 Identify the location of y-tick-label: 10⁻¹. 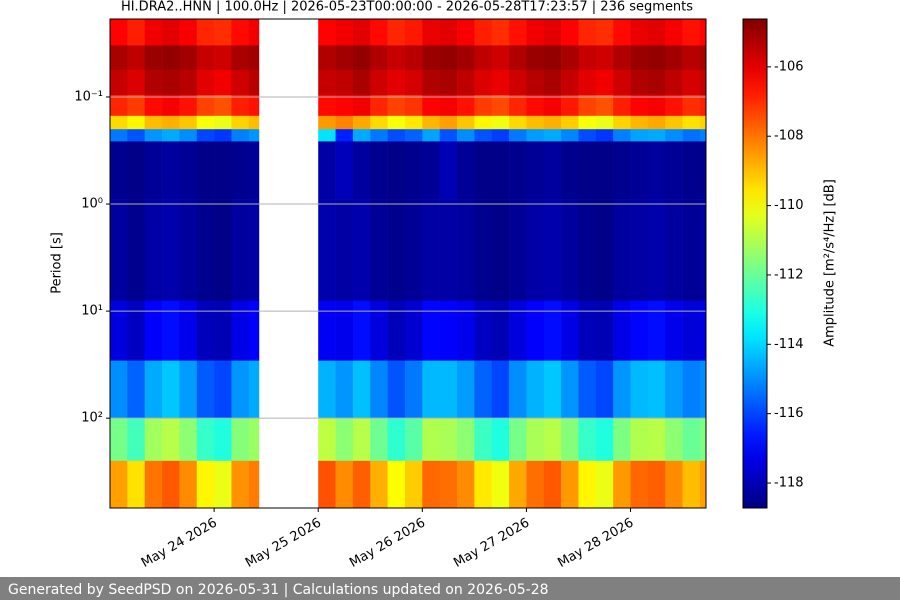
(88, 96).